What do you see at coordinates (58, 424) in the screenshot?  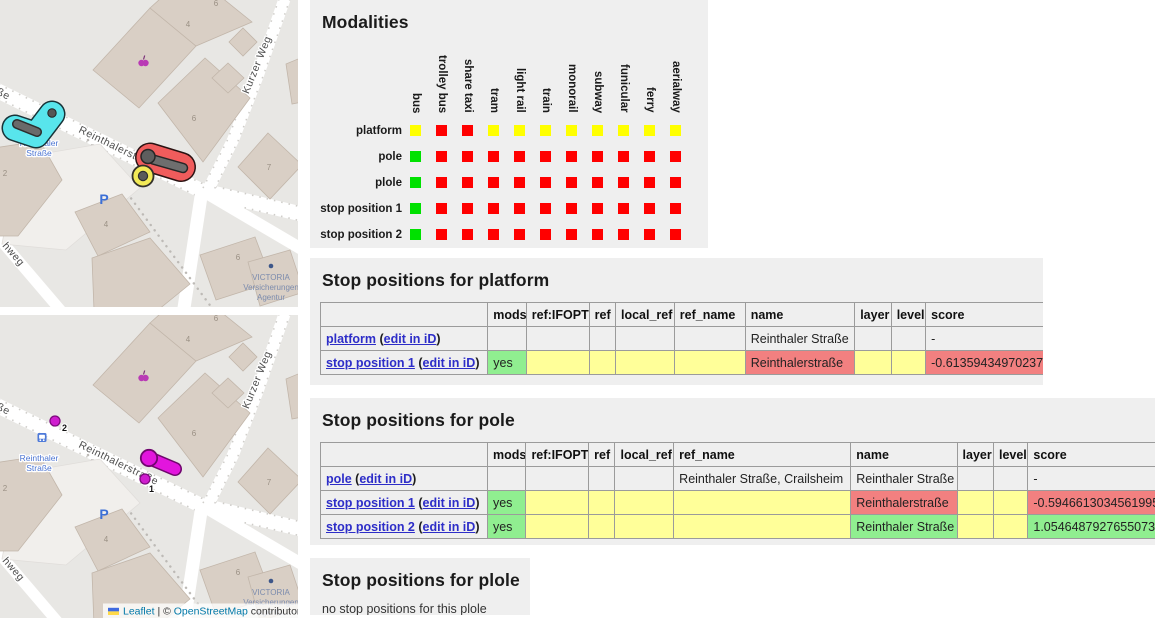 I see `stop-marker-2: 2` at bounding box center [58, 424].